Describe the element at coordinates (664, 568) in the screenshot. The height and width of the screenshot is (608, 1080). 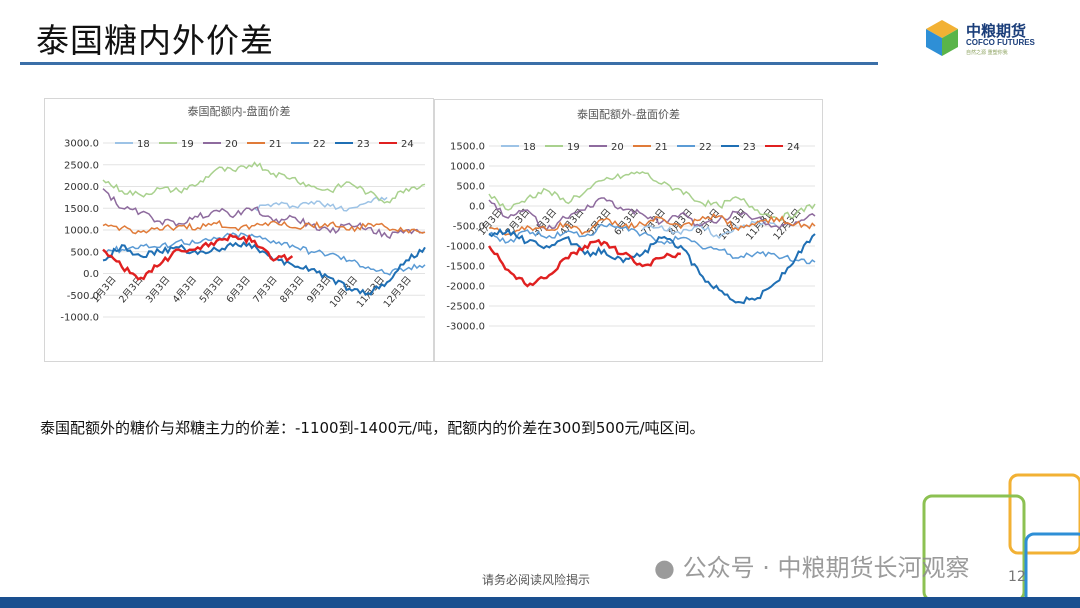
I see `wechat-icon: ●` at that location.